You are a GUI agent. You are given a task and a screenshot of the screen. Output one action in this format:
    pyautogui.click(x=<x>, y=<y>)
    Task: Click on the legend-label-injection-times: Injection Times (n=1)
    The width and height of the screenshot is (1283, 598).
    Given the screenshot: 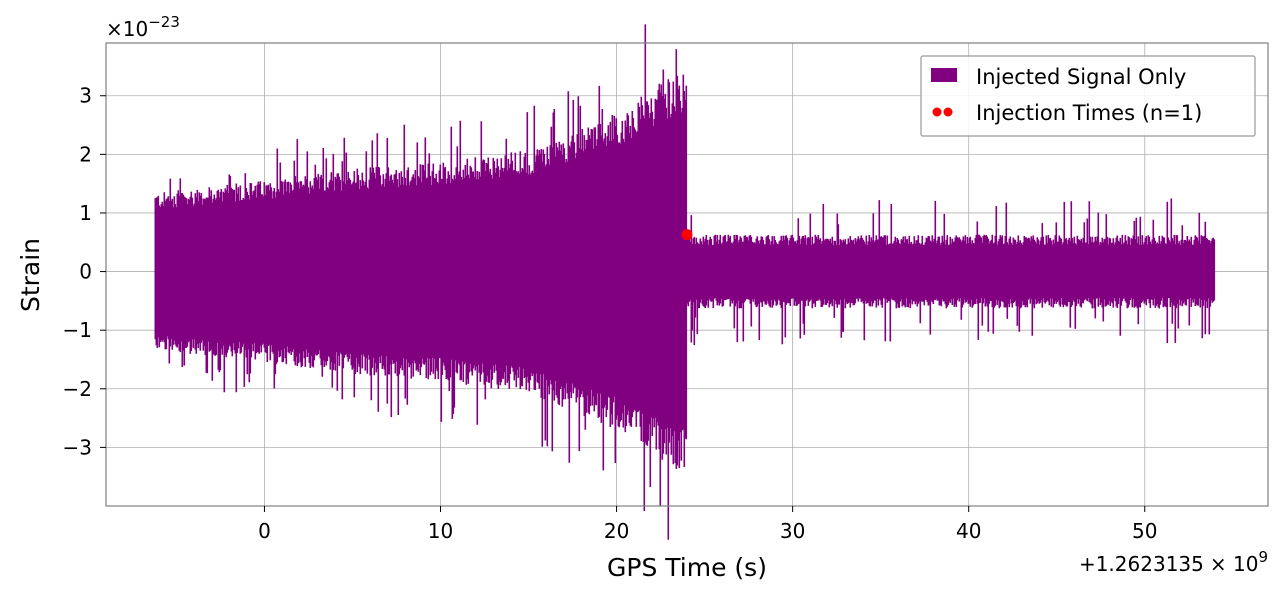 What is the action you would take?
    pyautogui.click(x=1089, y=113)
    